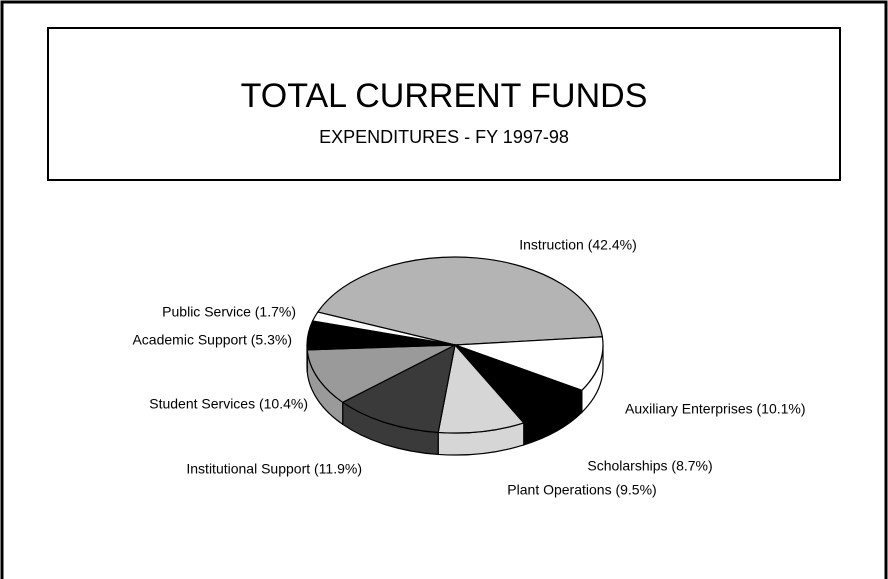  I want to click on slice-label: Instruction (42.4%), so click(578, 245).